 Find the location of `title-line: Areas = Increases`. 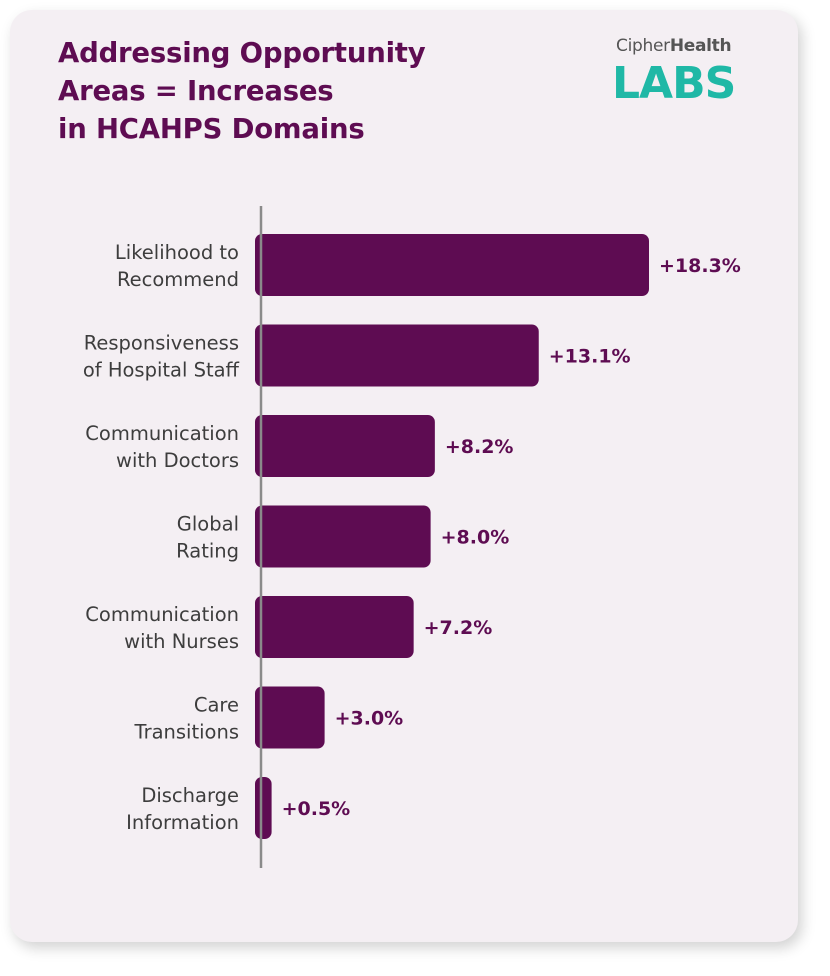

title-line: Areas = Increases is located at coordinates (196, 91).